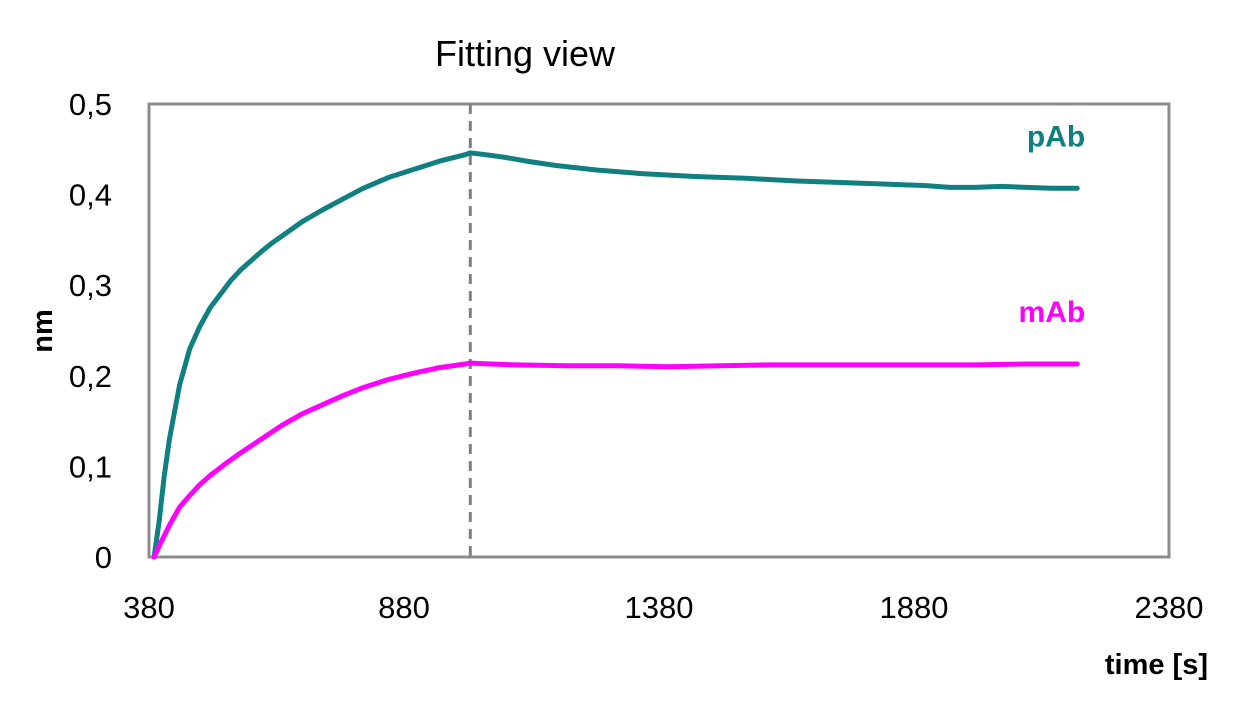 The width and height of the screenshot is (1250, 714). What do you see at coordinates (103, 557) in the screenshot?
I see `y-tick-label: 0` at bounding box center [103, 557].